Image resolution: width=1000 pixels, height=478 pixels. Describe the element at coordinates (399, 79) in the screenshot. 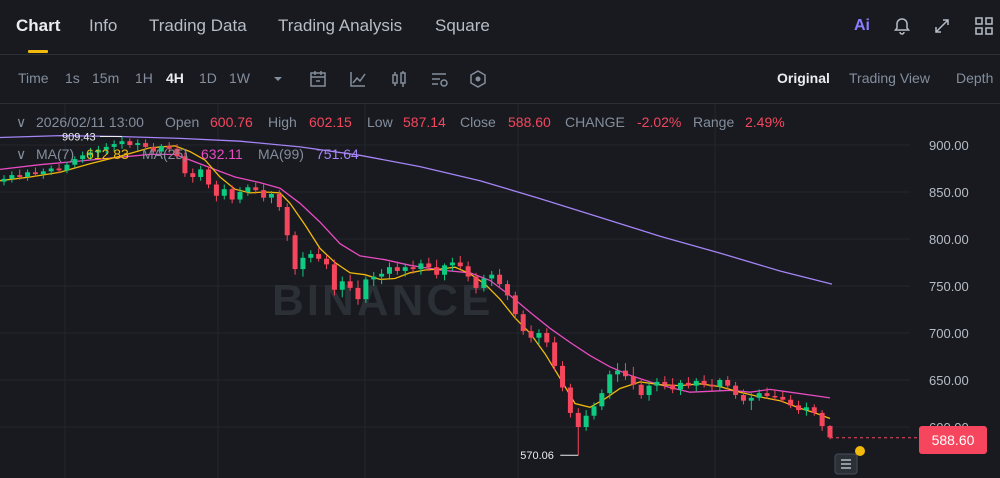

I see `candle-type-icon` at that location.